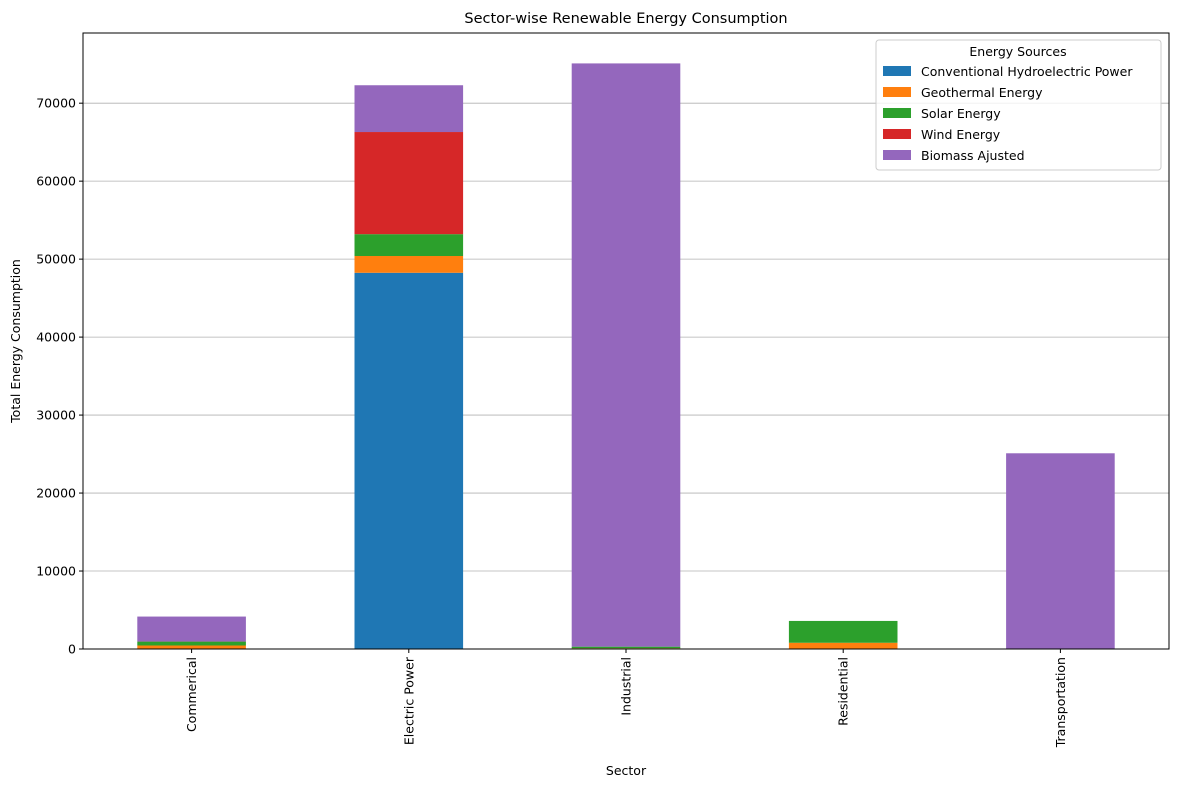  What do you see at coordinates (961, 113) in the screenshot?
I see `legend-entry-label: Solar Energy` at bounding box center [961, 113].